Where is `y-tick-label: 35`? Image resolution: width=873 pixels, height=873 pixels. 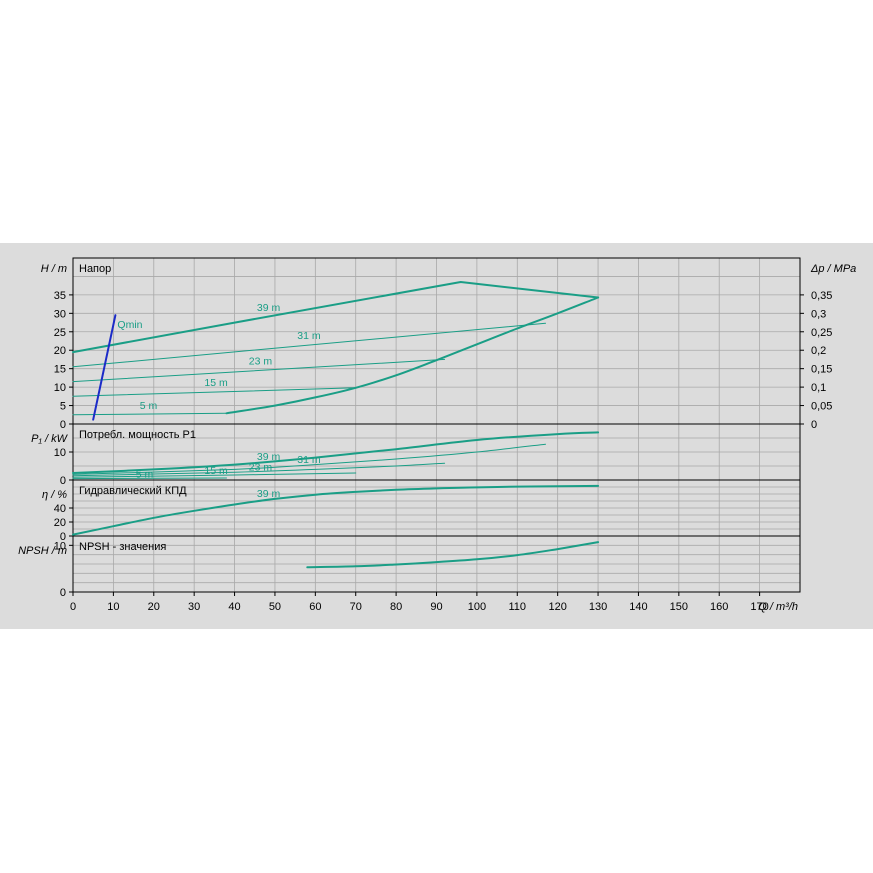 y-tick-label: 35 is located at coordinates (60, 296).